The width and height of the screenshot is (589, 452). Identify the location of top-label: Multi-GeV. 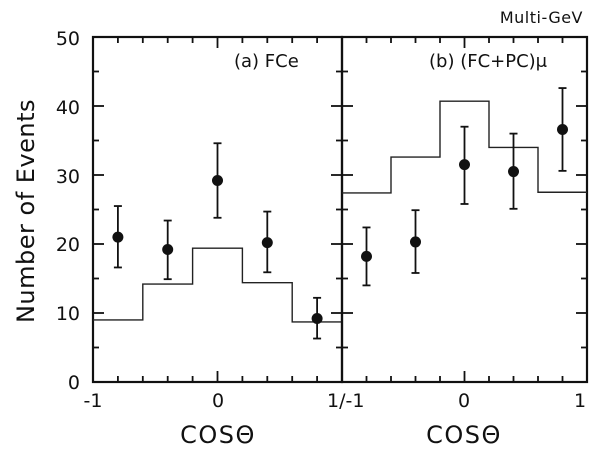
(541, 17).